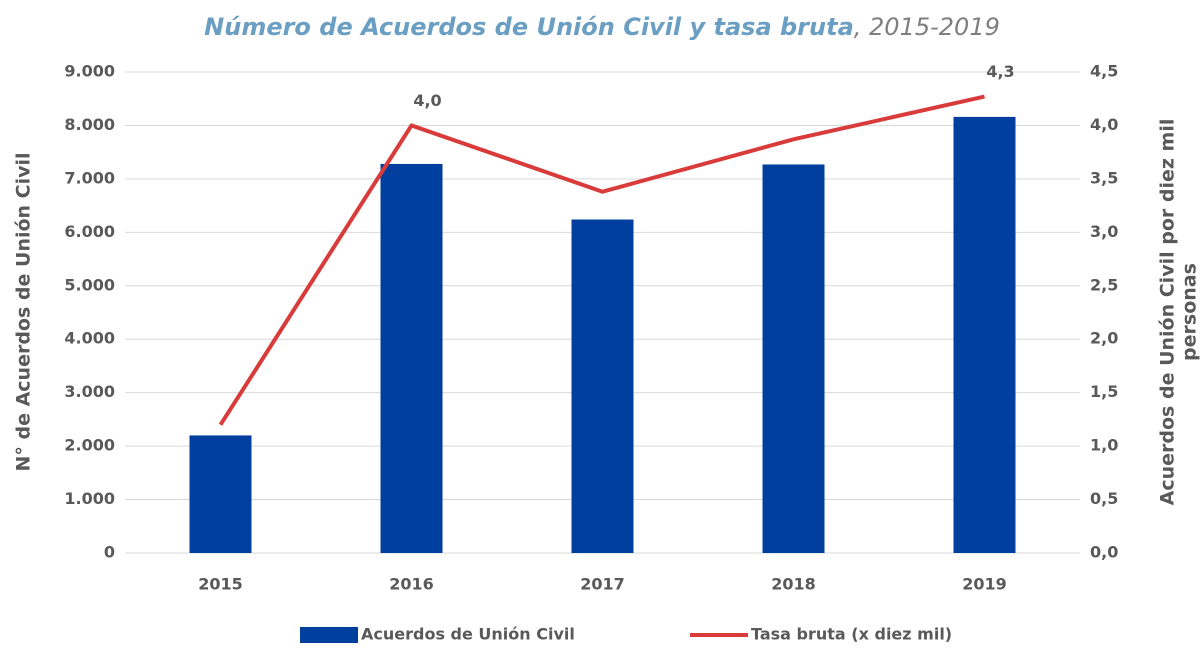 The height and width of the screenshot is (650, 1204). What do you see at coordinates (984, 584) in the screenshot?
I see `x-tick-label: 2019` at bounding box center [984, 584].